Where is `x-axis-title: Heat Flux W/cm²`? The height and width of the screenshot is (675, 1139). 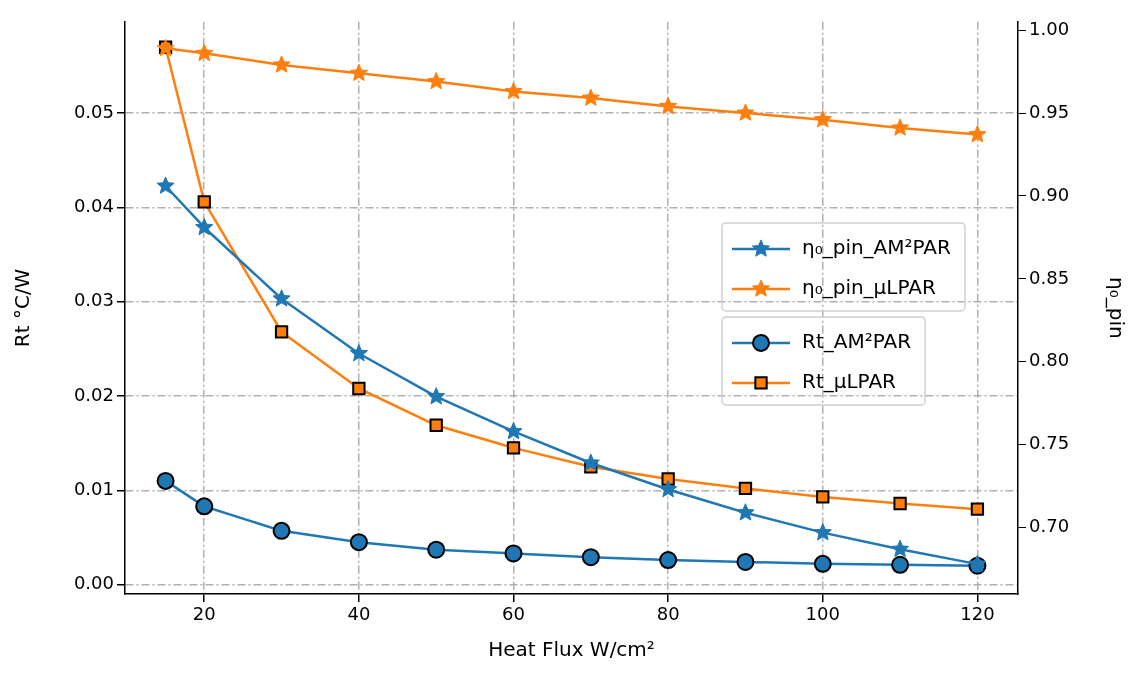
x-axis-title: Heat Flux W/cm² is located at coordinates (571, 649).